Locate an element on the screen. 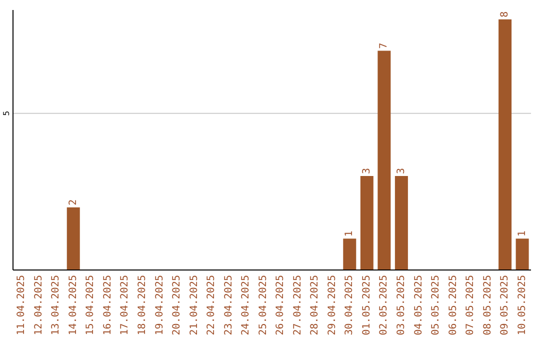 Image resolution: width=540 pixels, height=340 pixels. x-tick-label: 05.05.2025 is located at coordinates (436, 305).